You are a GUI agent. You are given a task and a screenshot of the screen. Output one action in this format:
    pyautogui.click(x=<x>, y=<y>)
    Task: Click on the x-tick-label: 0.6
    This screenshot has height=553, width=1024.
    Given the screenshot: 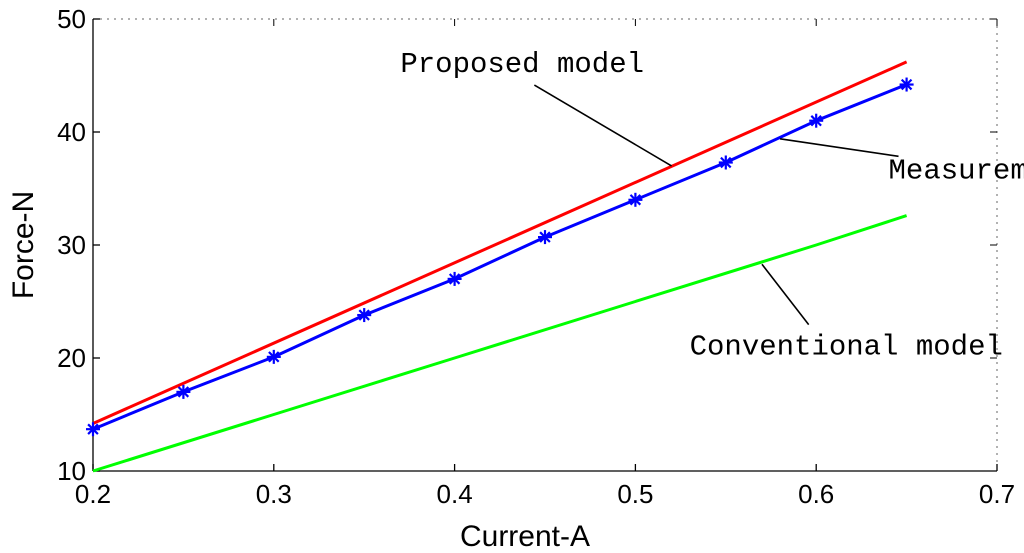 What is the action you would take?
    pyautogui.click(x=816, y=494)
    